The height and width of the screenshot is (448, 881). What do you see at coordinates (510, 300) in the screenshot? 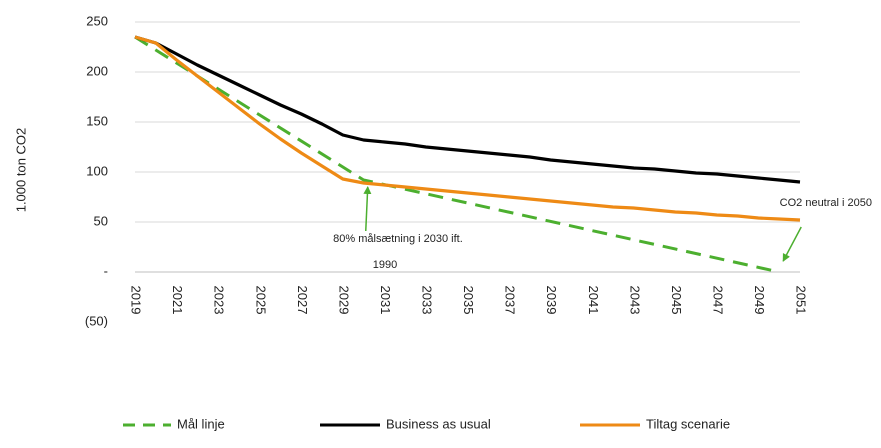
I see `x-tick-label: 2037` at bounding box center [510, 300].